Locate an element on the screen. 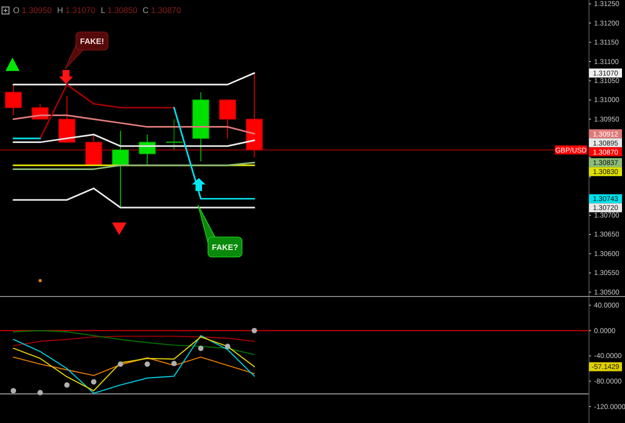  annotation: FAKE? is located at coordinates (225, 247).